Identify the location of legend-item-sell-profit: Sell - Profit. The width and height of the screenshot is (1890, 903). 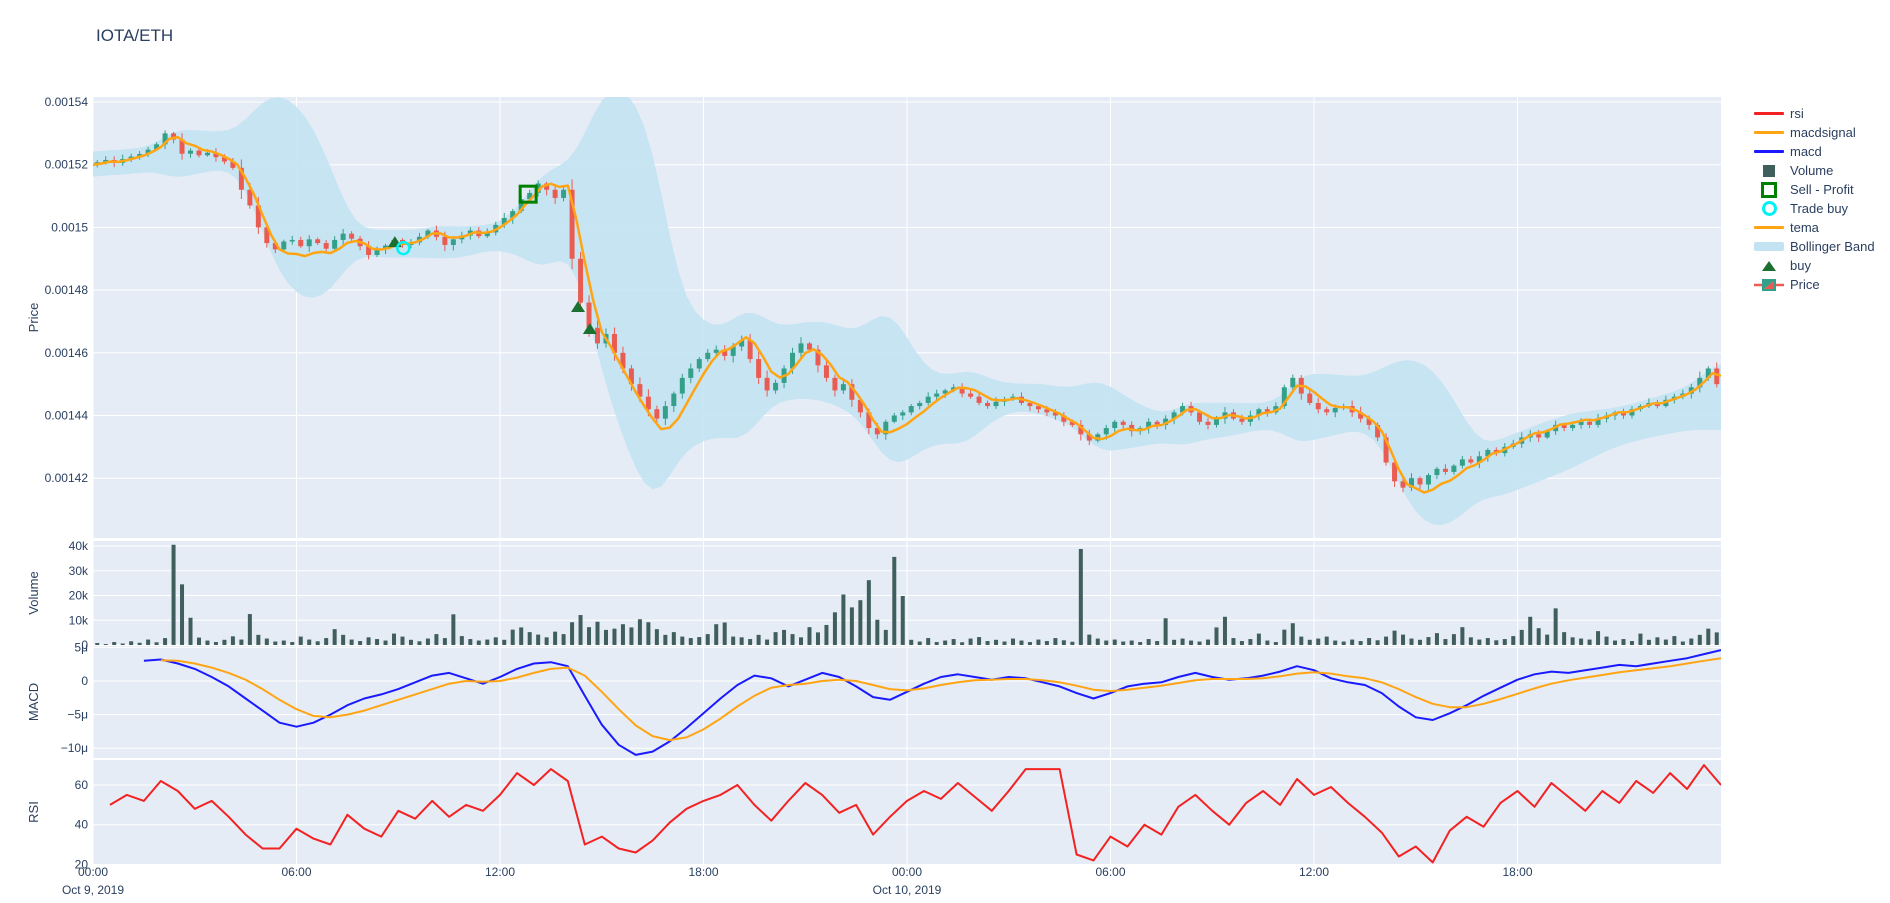
(1813, 189).